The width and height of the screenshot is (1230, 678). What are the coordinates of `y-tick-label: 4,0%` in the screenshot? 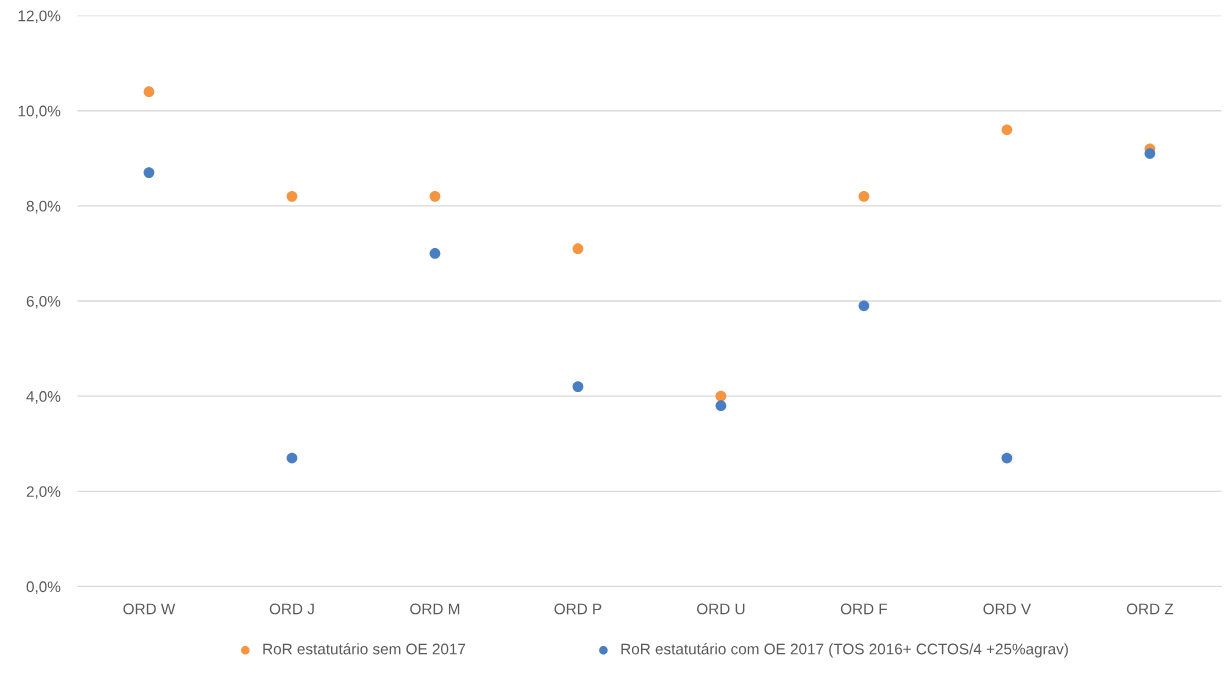 It's located at (43, 397).